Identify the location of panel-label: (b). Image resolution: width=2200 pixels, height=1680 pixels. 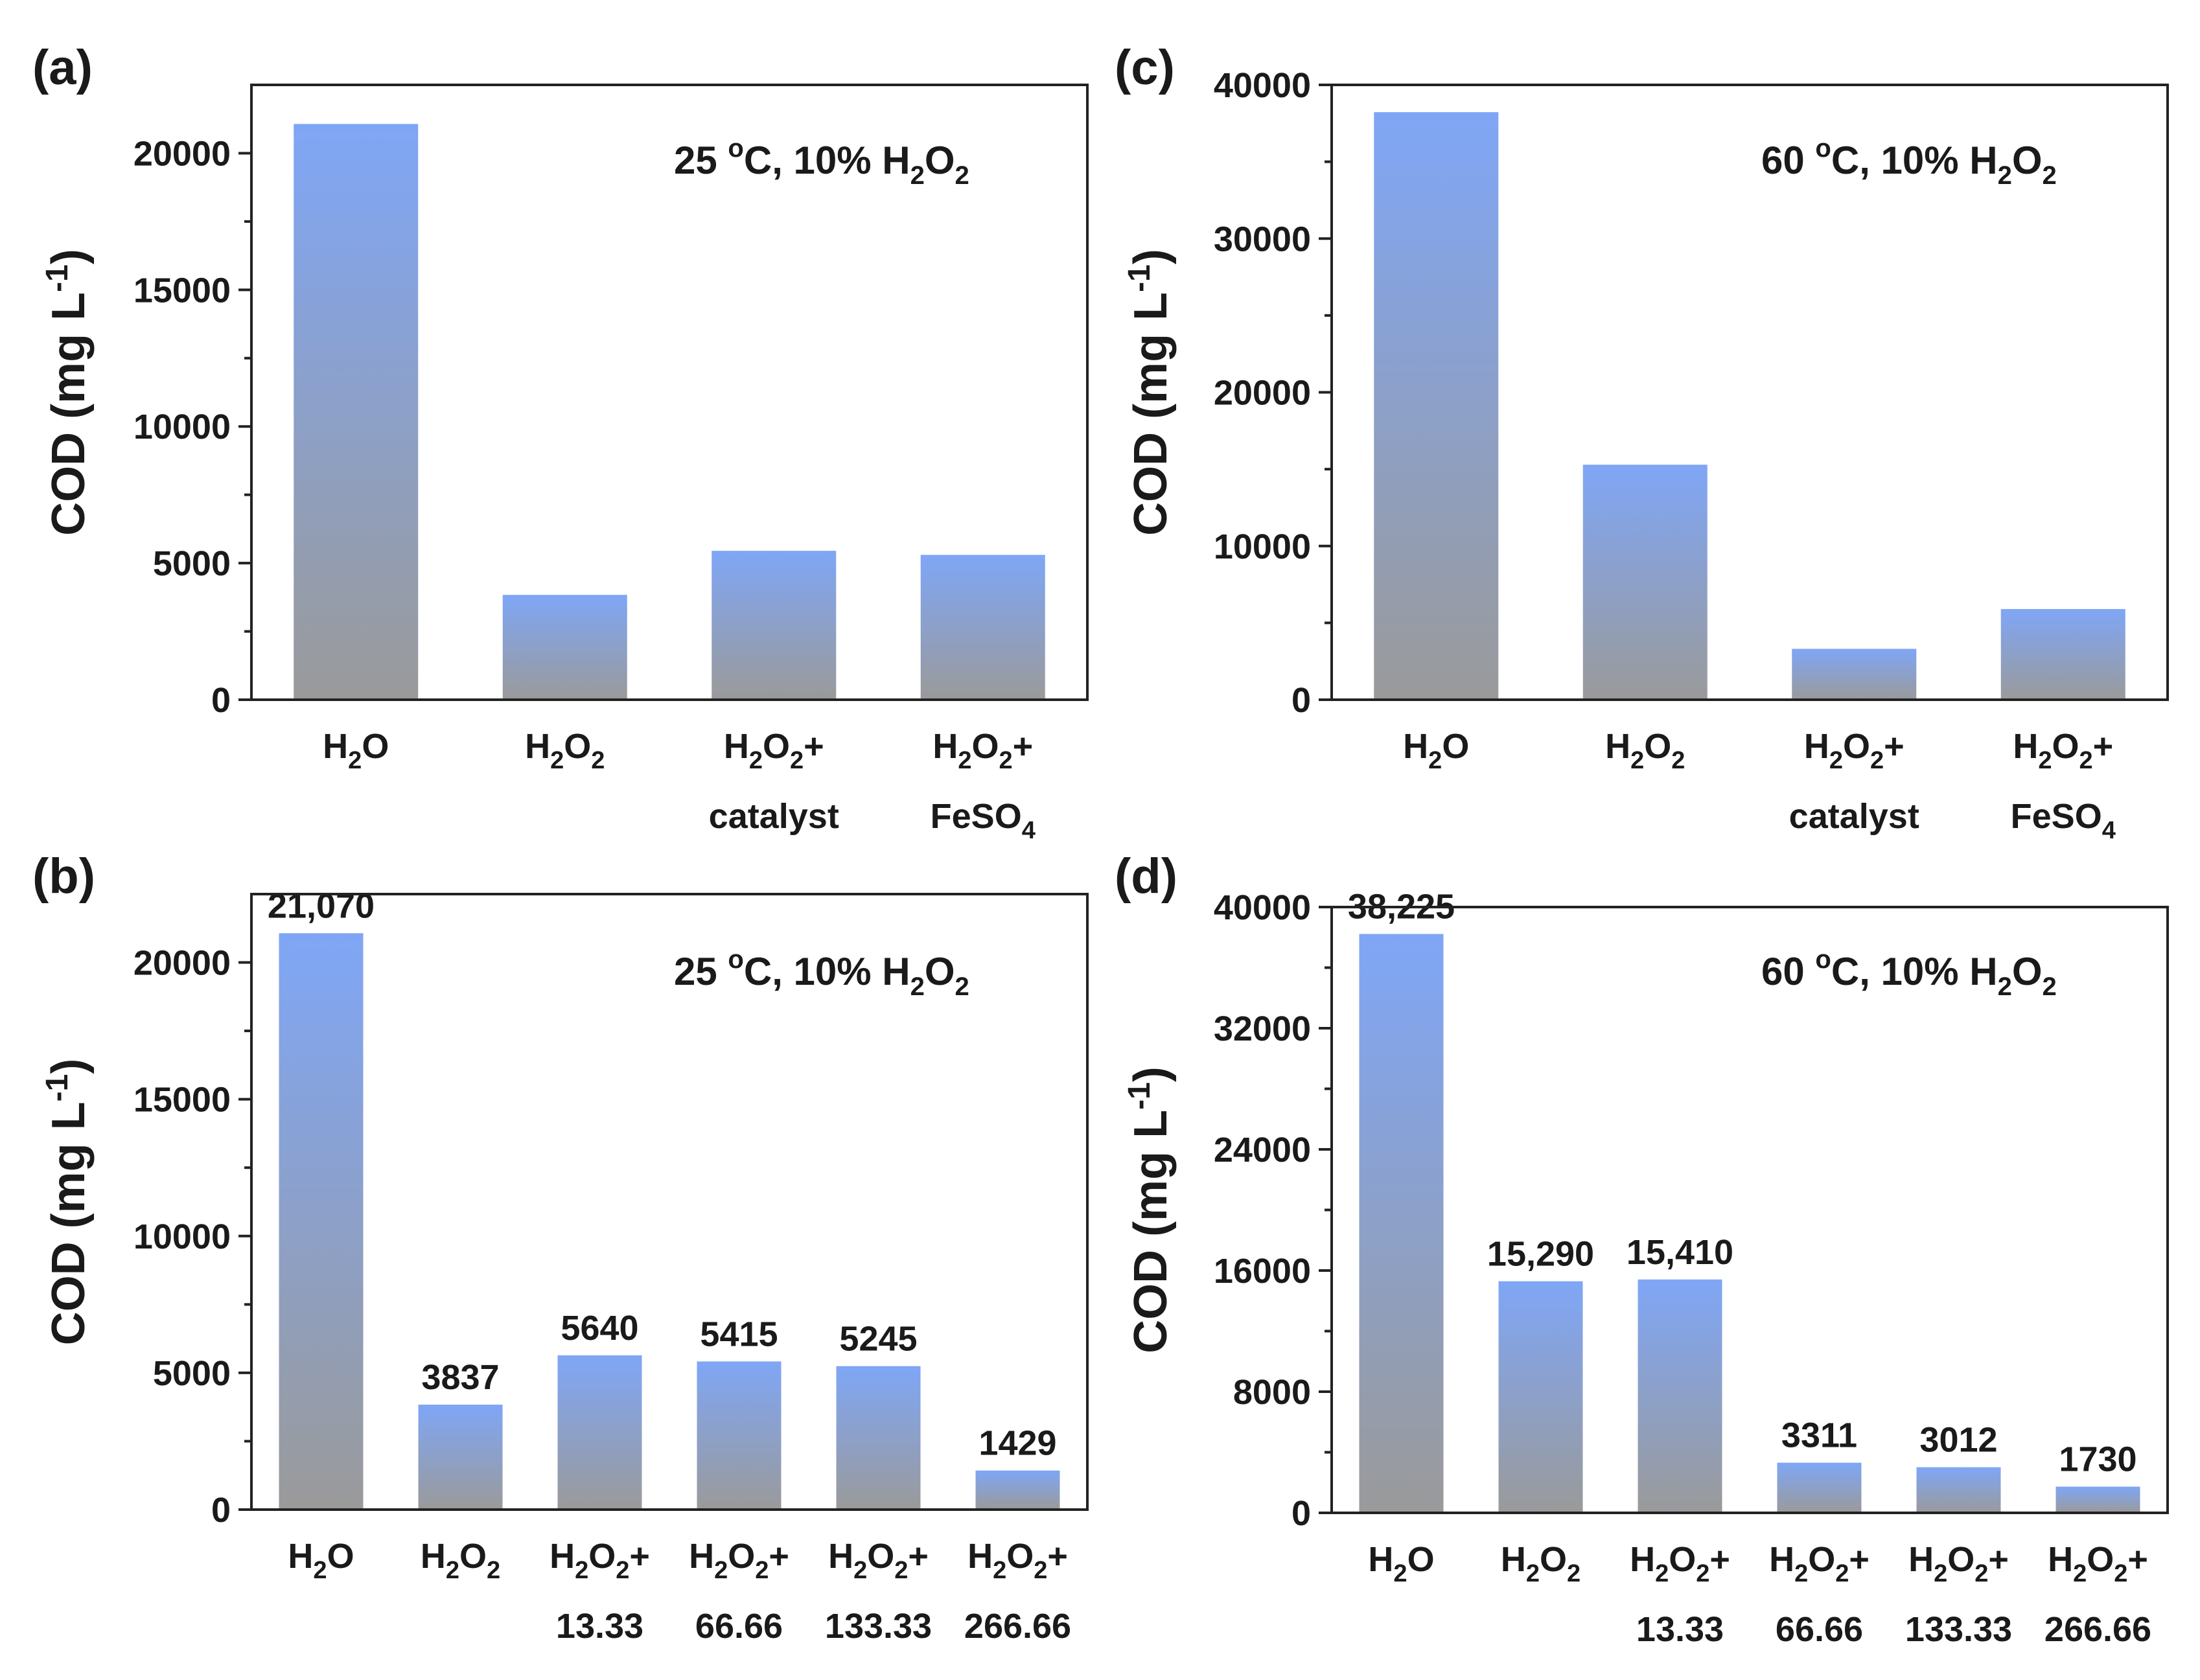
(64, 876).